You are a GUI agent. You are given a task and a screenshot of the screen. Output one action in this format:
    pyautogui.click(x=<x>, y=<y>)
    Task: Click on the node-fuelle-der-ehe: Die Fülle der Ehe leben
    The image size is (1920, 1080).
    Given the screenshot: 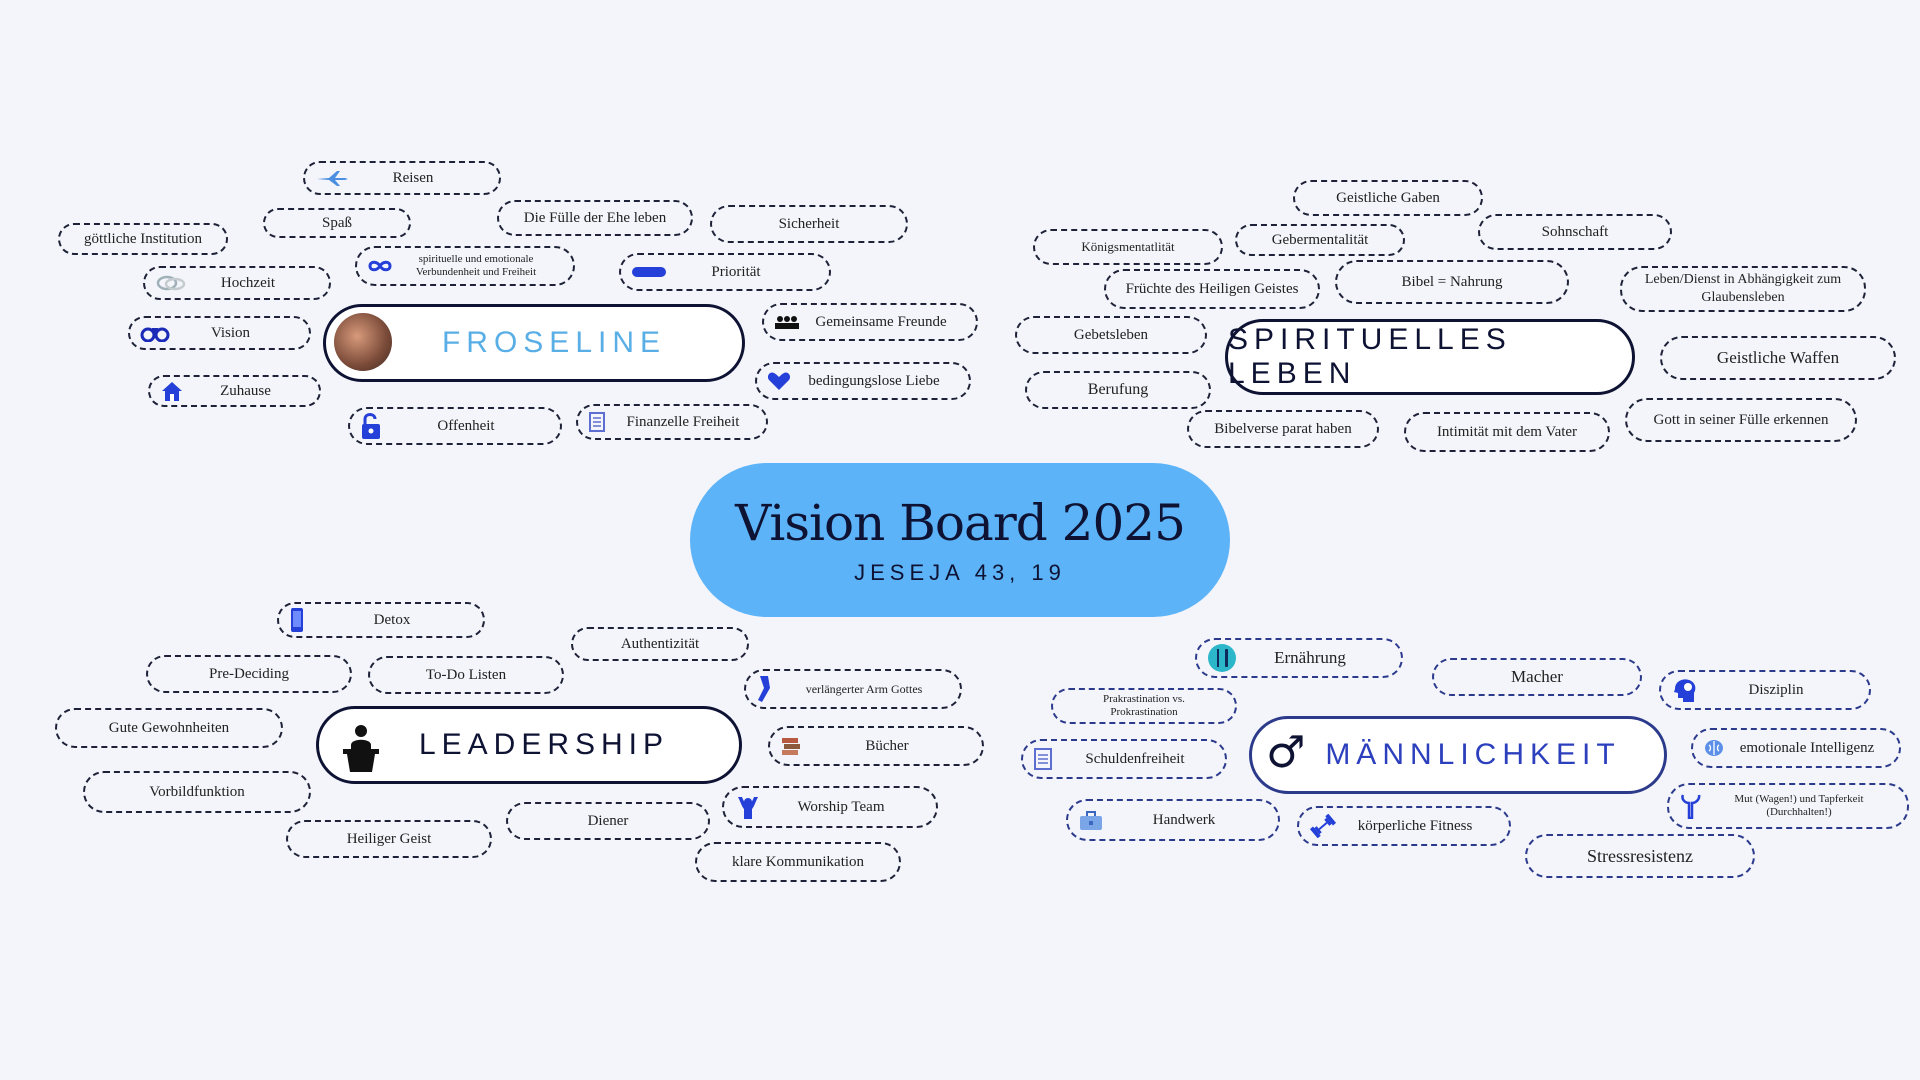 What is the action you would take?
    pyautogui.click(x=595, y=218)
    